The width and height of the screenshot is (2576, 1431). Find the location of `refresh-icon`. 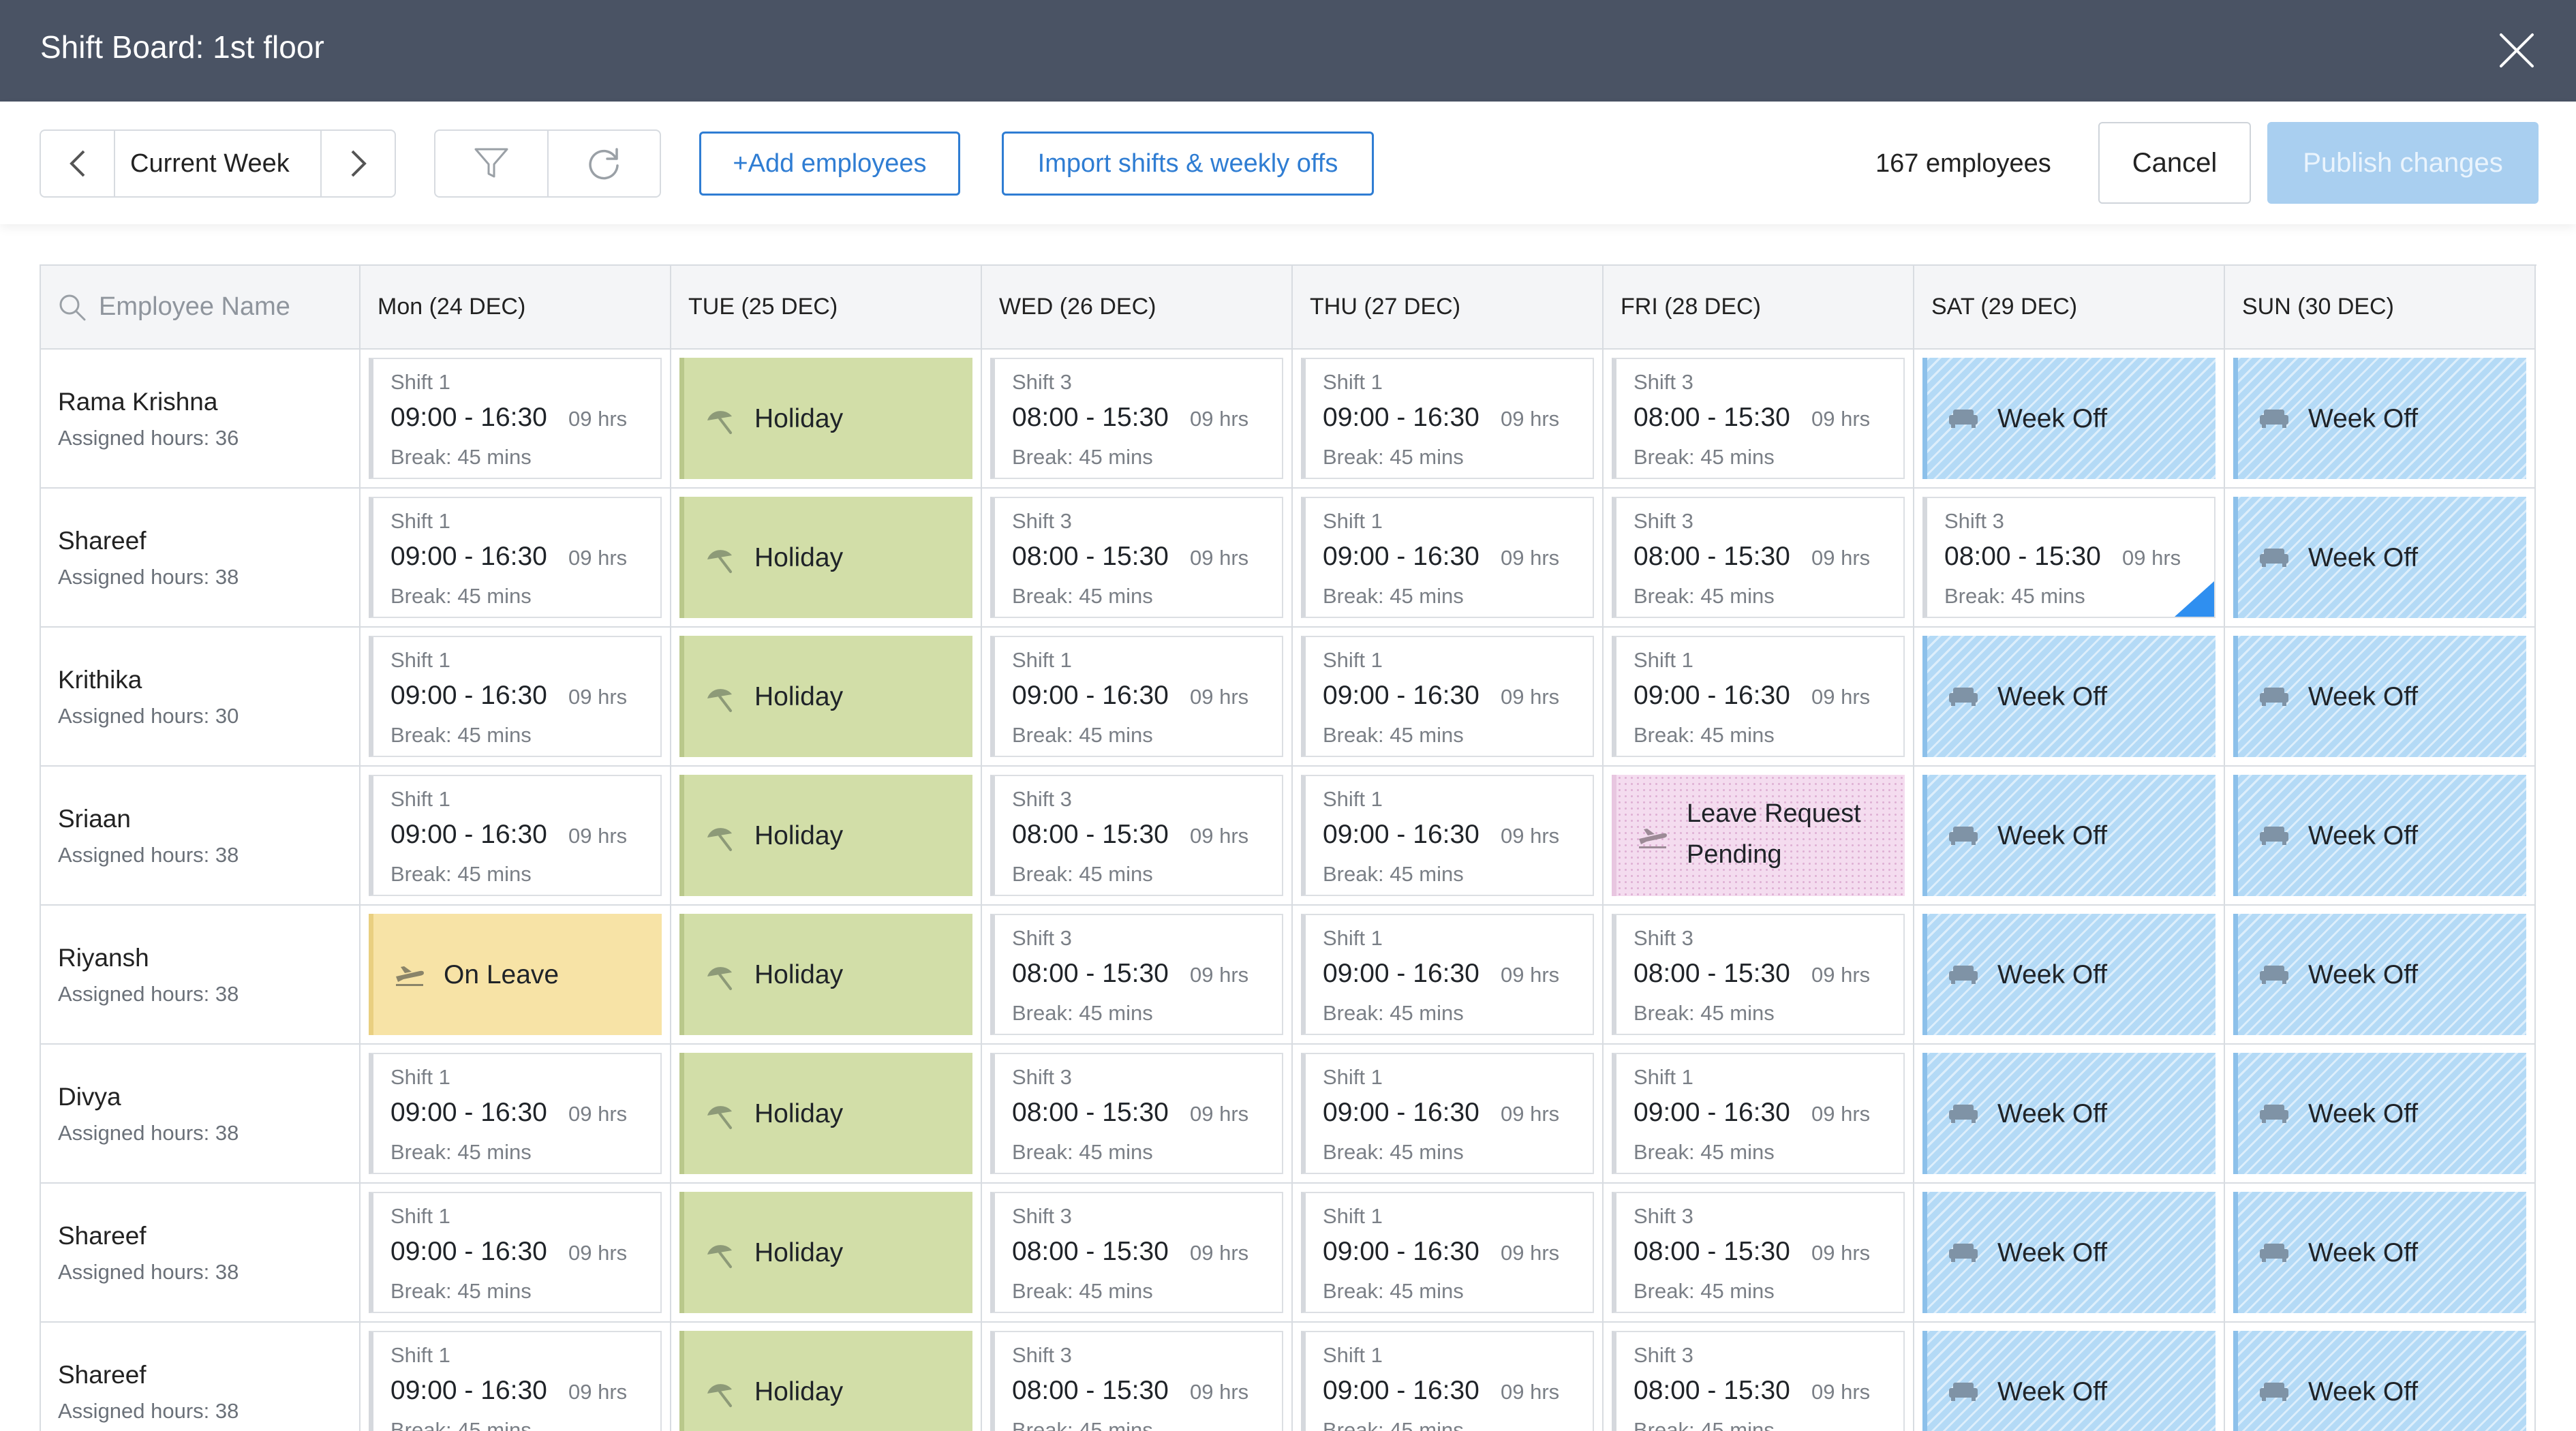

refresh-icon is located at coordinates (604, 164).